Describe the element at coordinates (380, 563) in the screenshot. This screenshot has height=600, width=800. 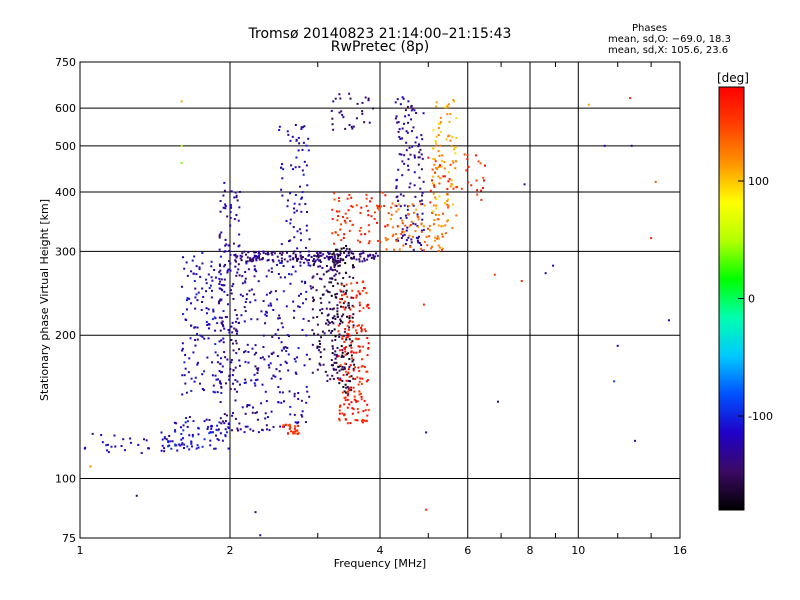
I see `x-axis-label: Frequency [MHz]` at that location.